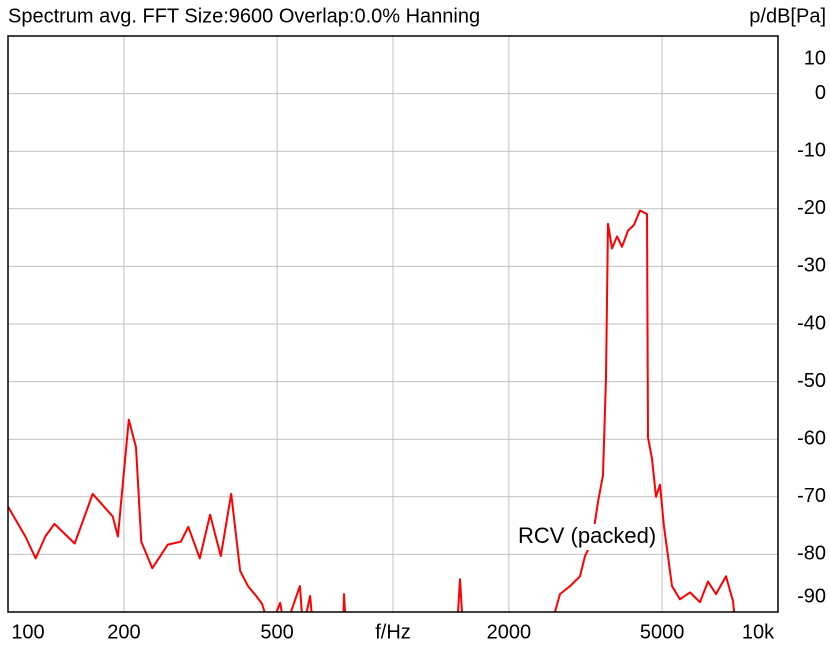 This screenshot has width=830, height=650. What do you see at coordinates (393, 632) in the screenshot?
I see `x-axis-label: f/Hz` at bounding box center [393, 632].